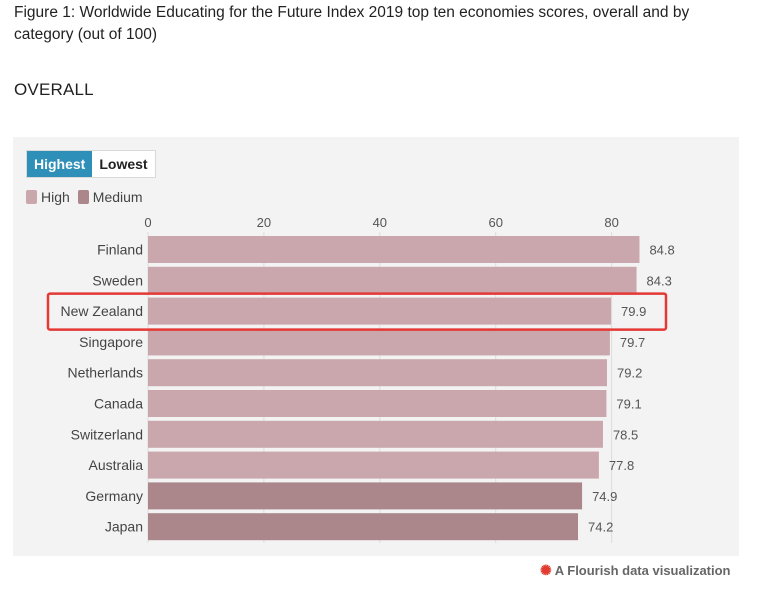 The height and width of the screenshot is (592, 763). I want to click on flourish-burst-icon: ✺, so click(546, 570).